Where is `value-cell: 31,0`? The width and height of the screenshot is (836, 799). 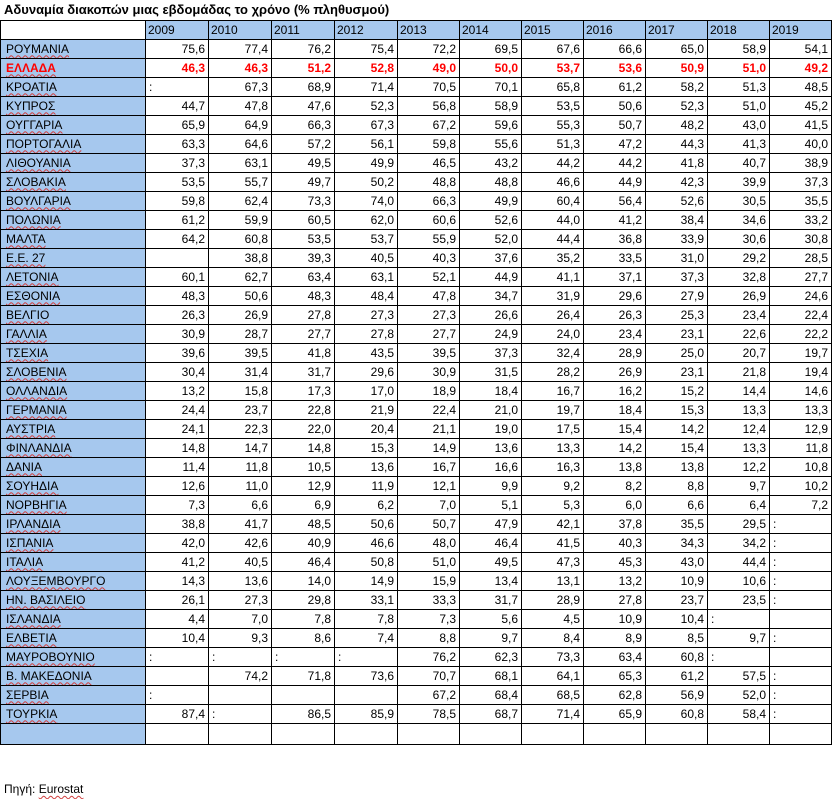 value-cell: 31,0 is located at coordinates (676, 258).